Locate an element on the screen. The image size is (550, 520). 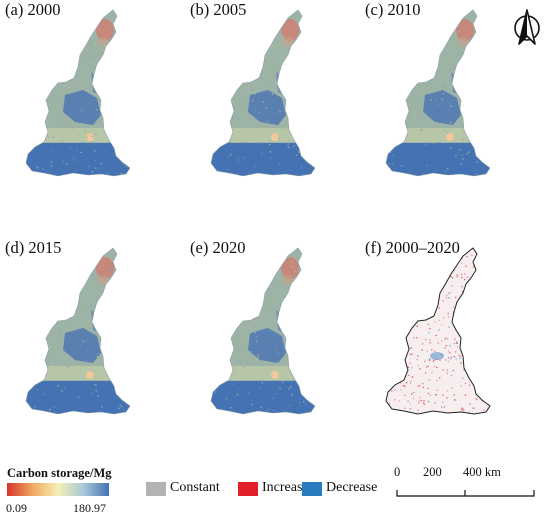
map-panel-change-2000-2020: (f) 2000–2020 is located at coordinates (455, 353).